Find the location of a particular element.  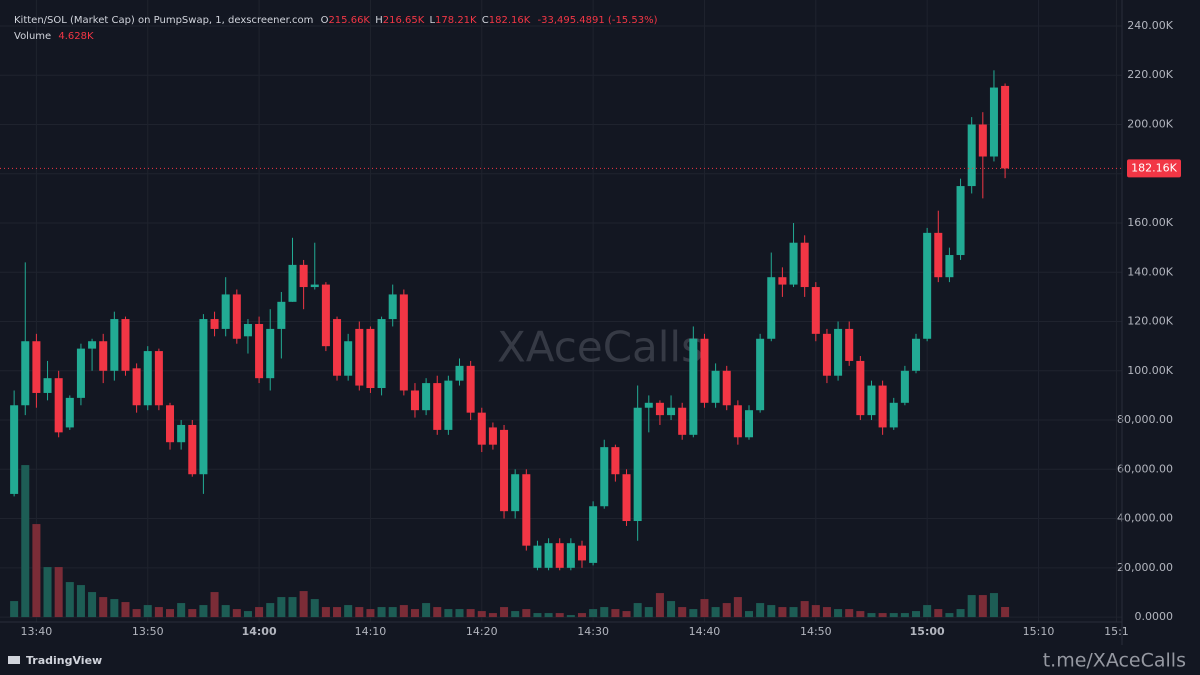

volume-label: Volume is located at coordinates (32, 36).